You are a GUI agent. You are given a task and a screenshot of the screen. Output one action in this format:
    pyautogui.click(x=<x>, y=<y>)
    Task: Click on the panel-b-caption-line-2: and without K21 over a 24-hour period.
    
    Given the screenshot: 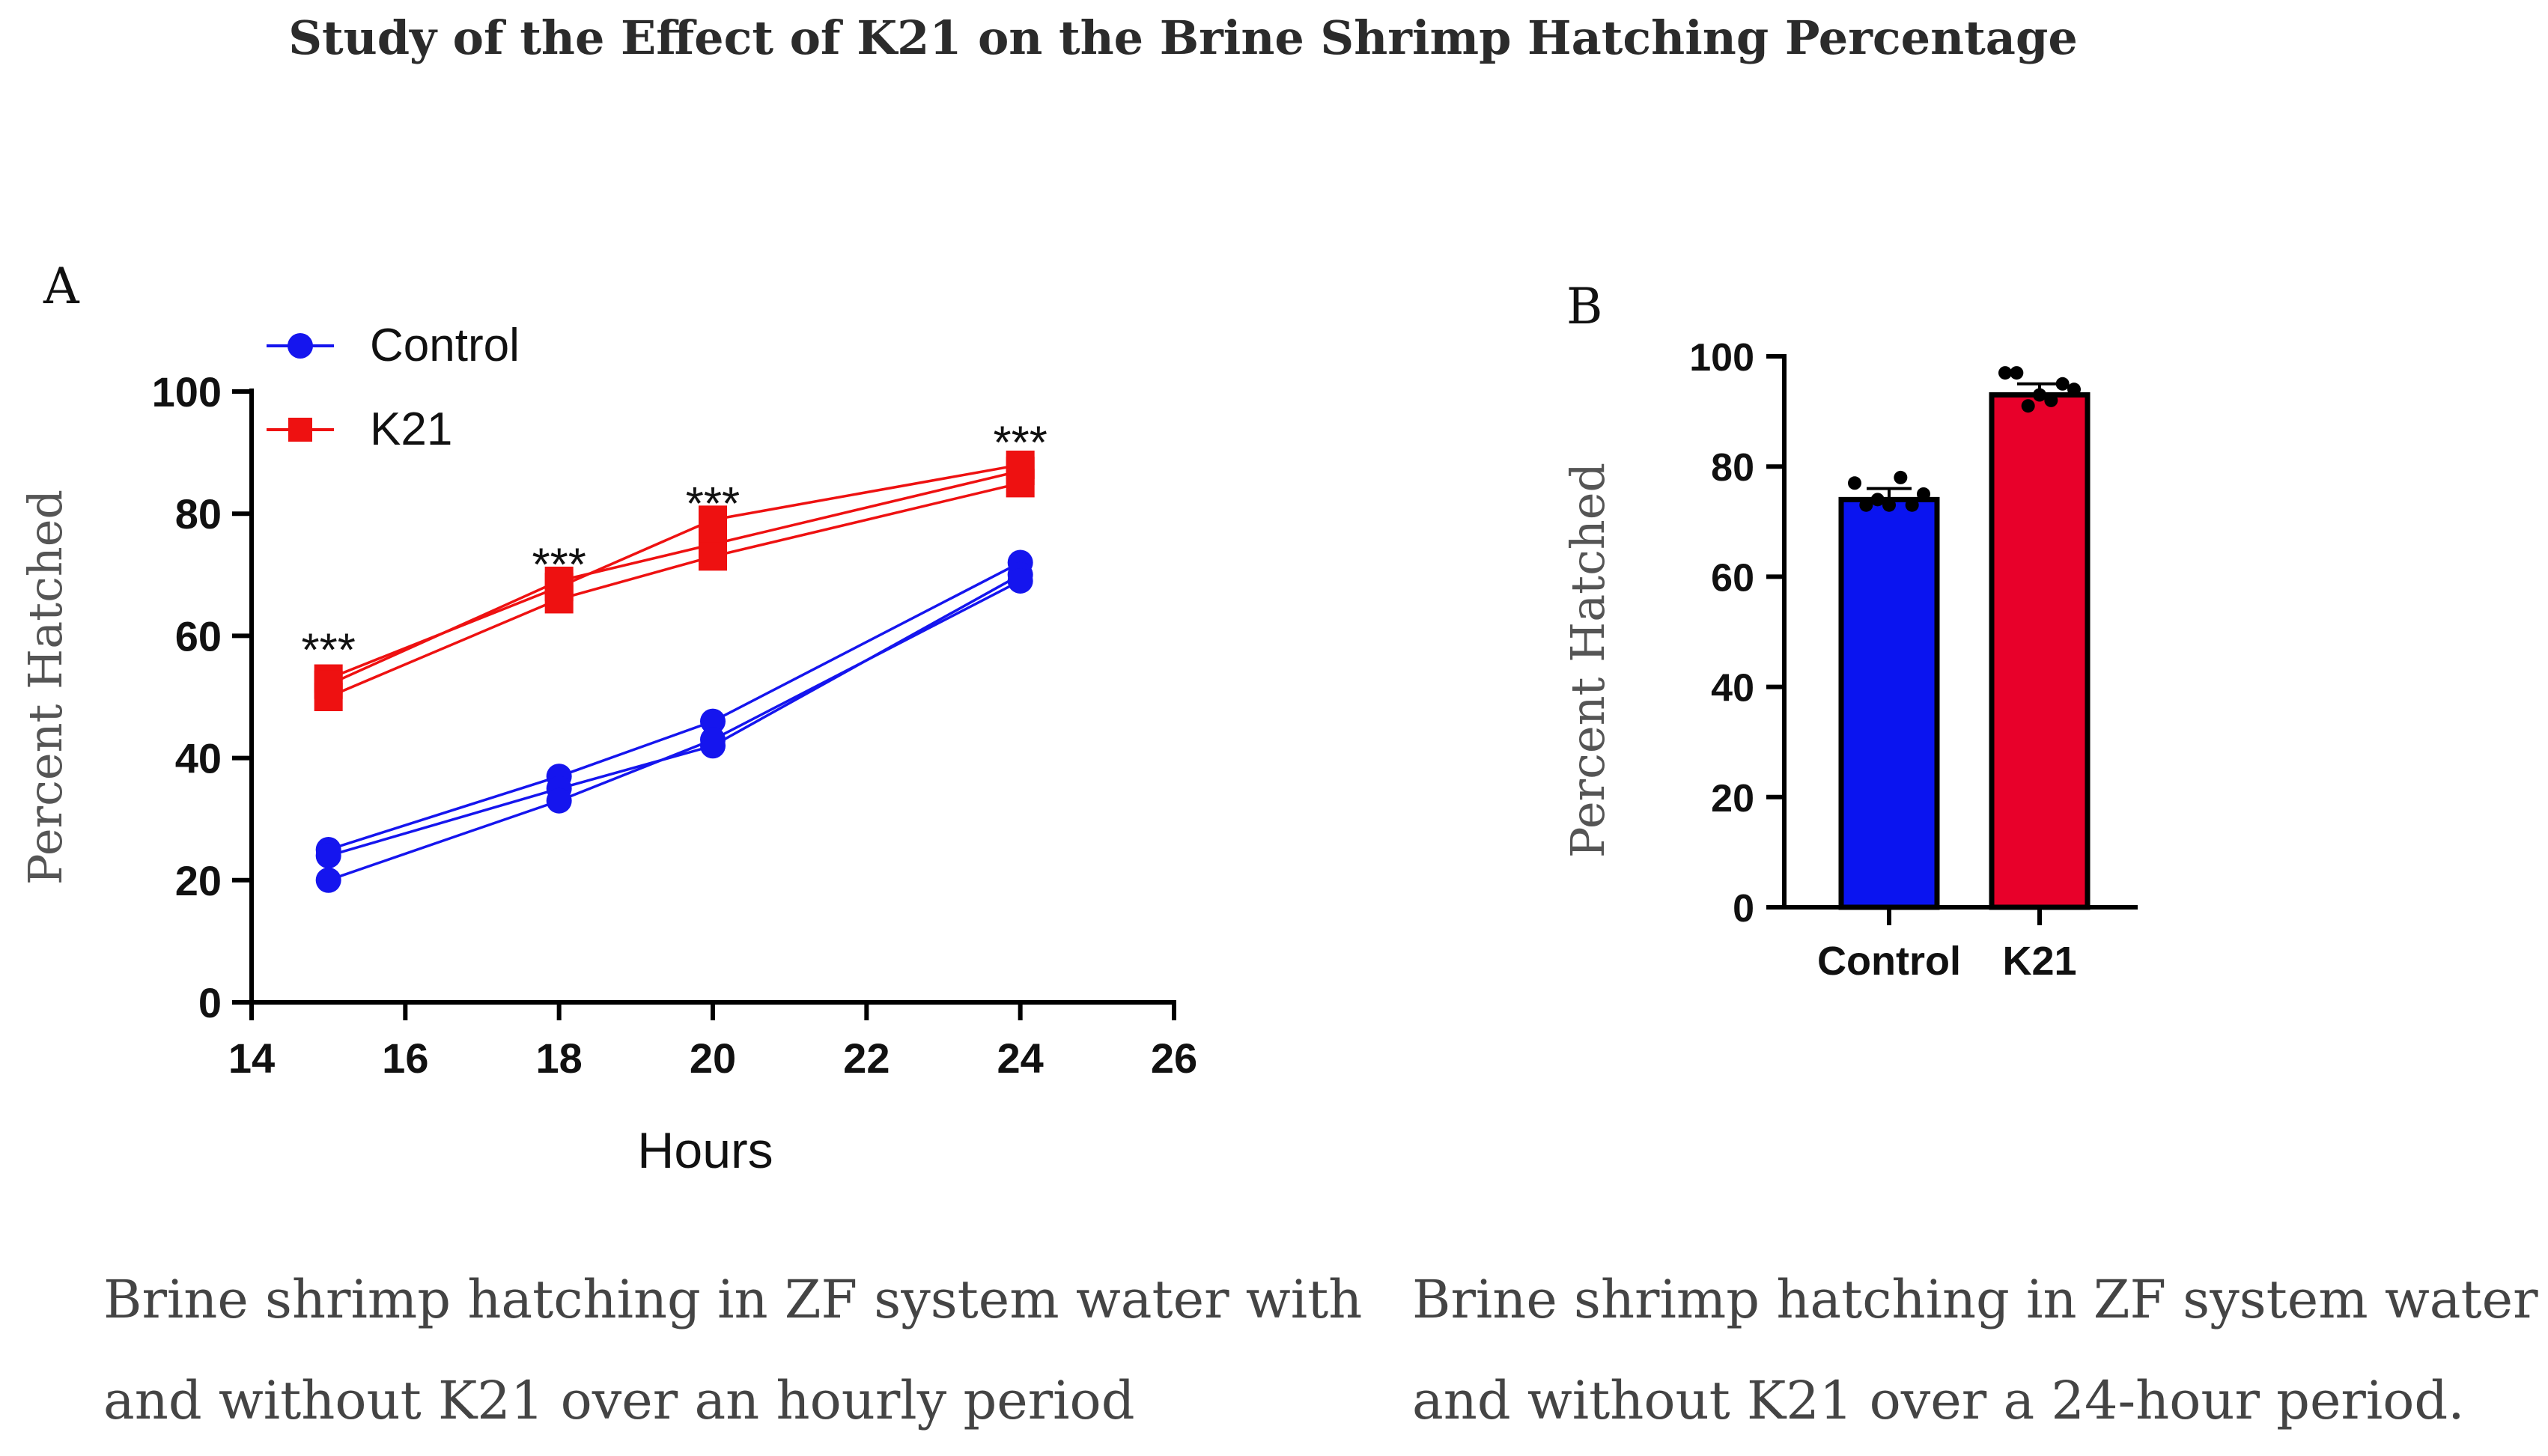 What is the action you would take?
    pyautogui.click(x=1938, y=1400)
    